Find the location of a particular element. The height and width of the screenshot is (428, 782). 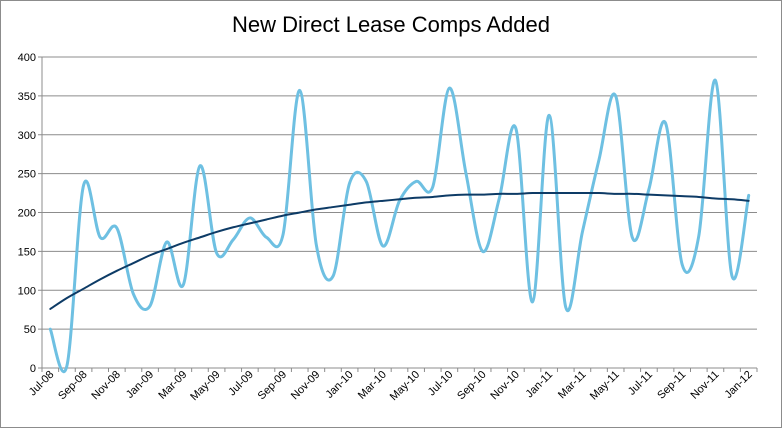

x-tick-label: Jul-10 is located at coordinates (441, 384).